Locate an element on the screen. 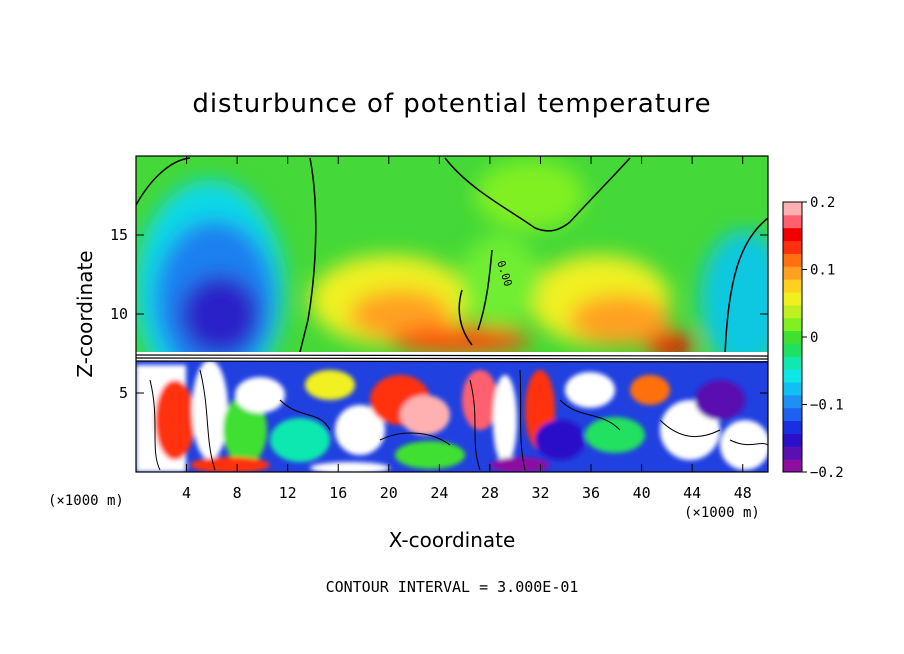 Image resolution: width=904 pixels, height=654 pixels. y-tick-label: 5 is located at coordinates (123, 393).